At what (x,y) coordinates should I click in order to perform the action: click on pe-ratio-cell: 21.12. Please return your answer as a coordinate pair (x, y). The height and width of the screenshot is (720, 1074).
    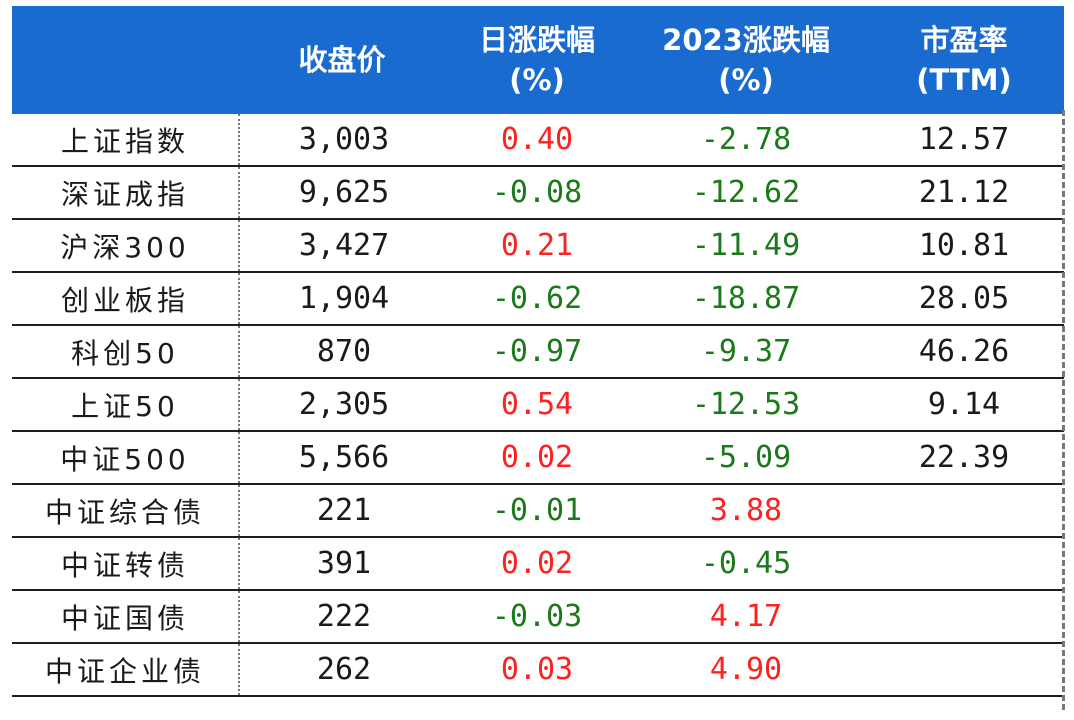
    Looking at the image, I should click on (964, 192).